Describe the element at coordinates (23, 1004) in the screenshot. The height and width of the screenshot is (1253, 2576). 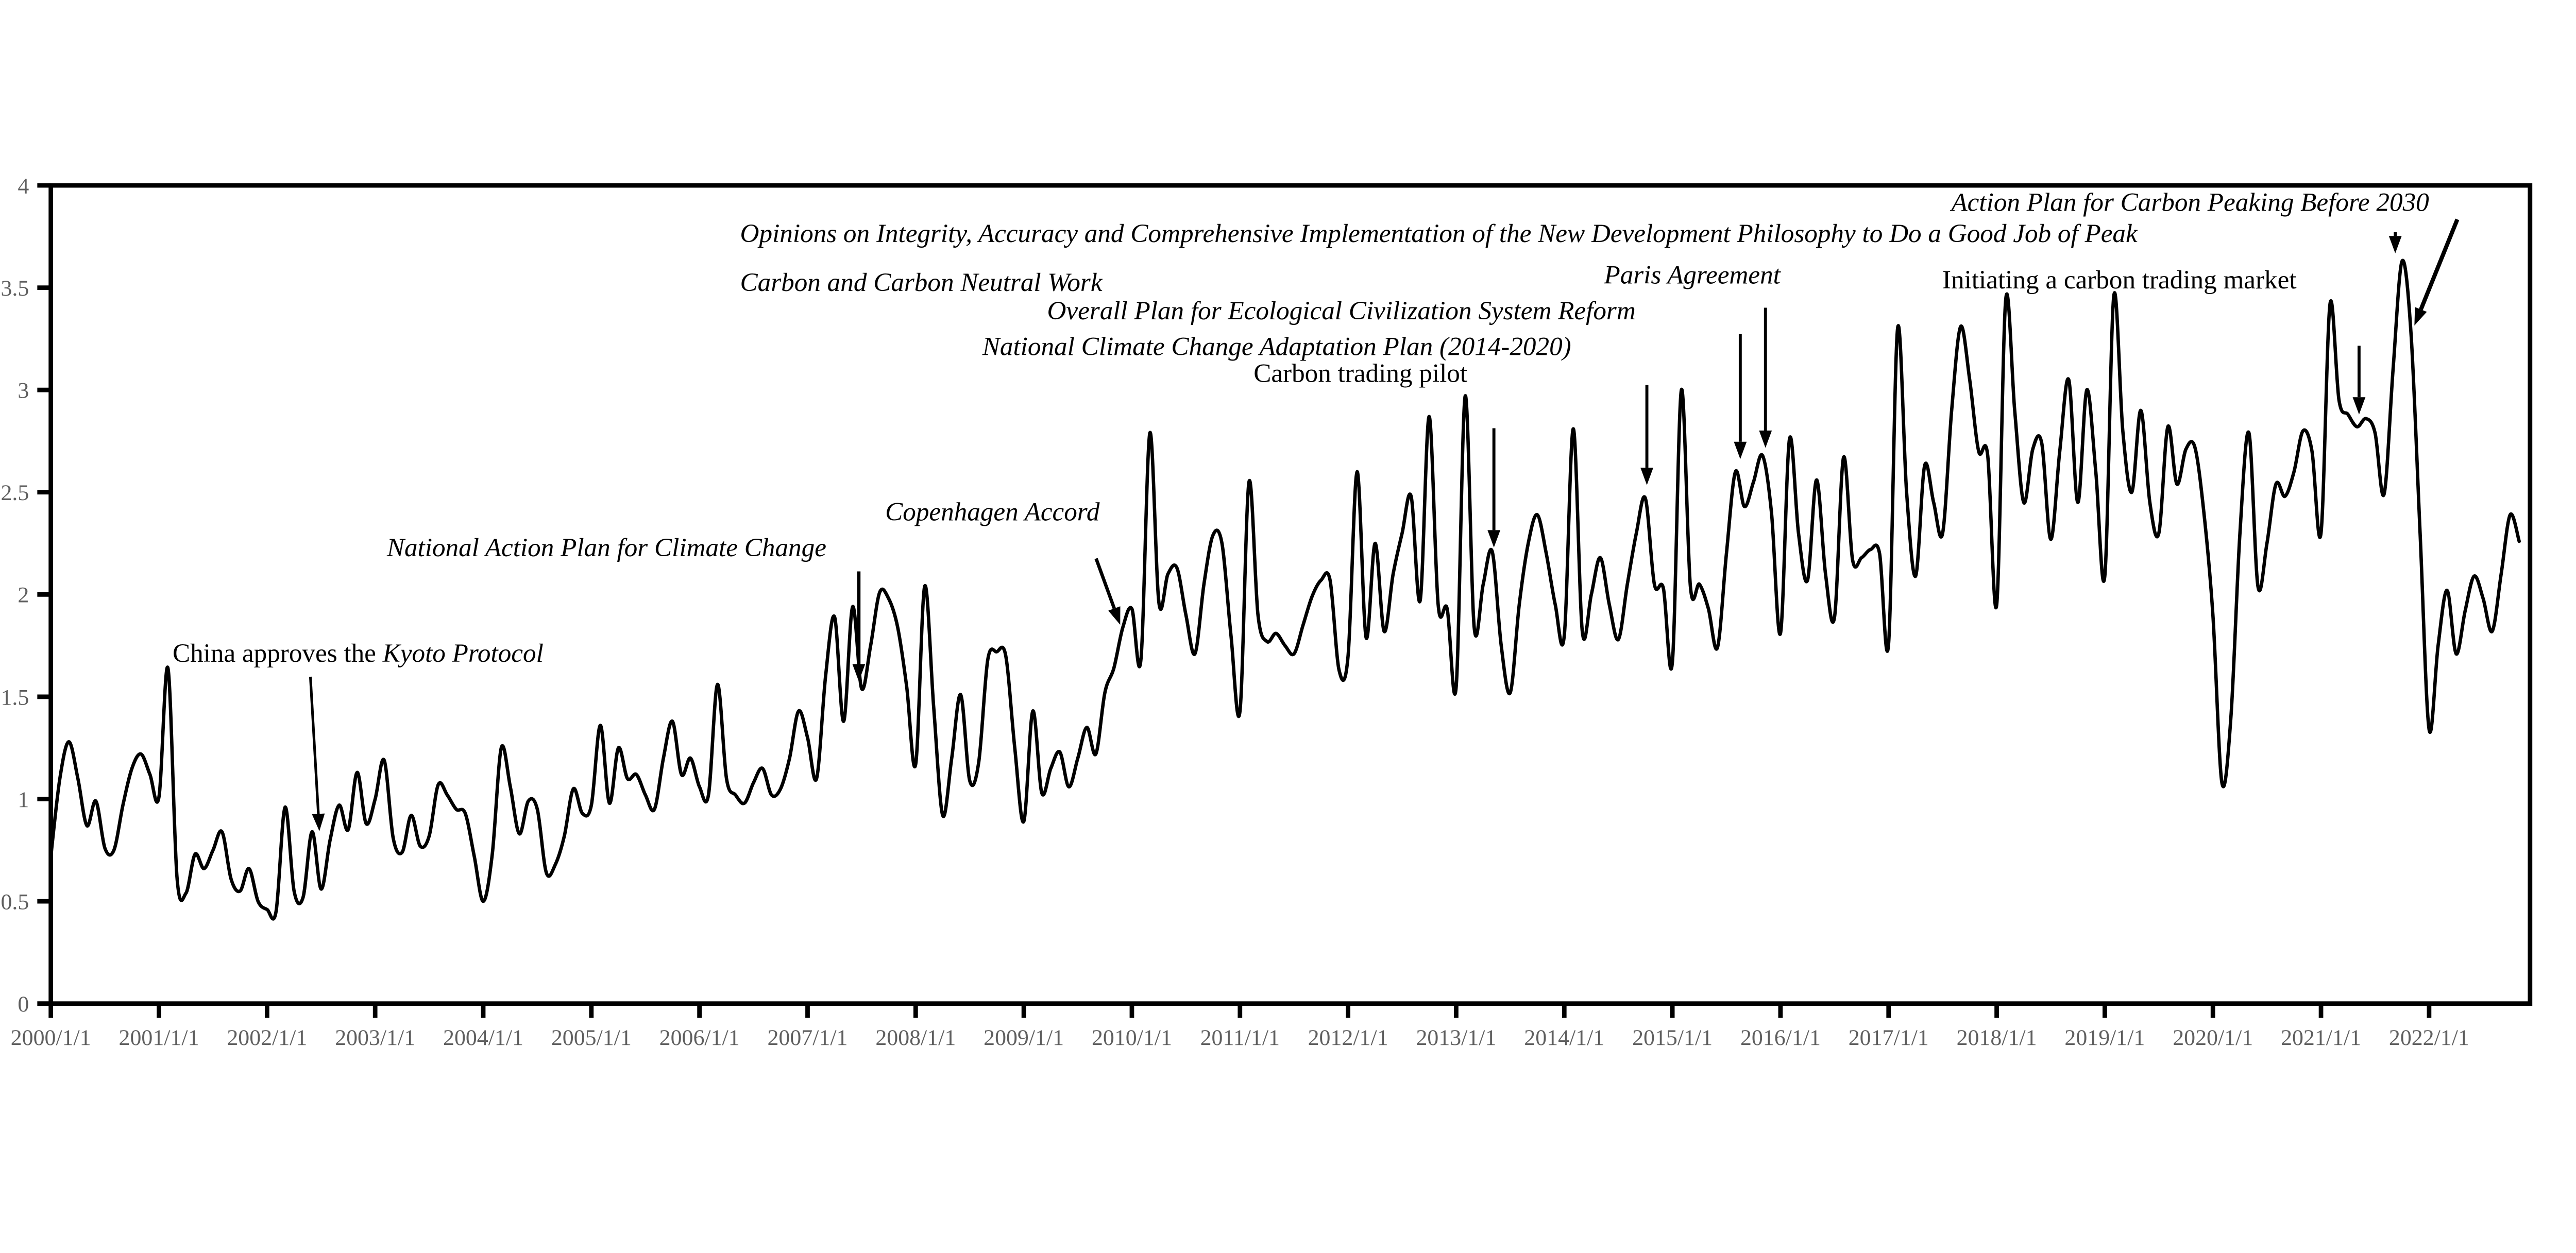
I see `y-tick-label: 0` at that location.